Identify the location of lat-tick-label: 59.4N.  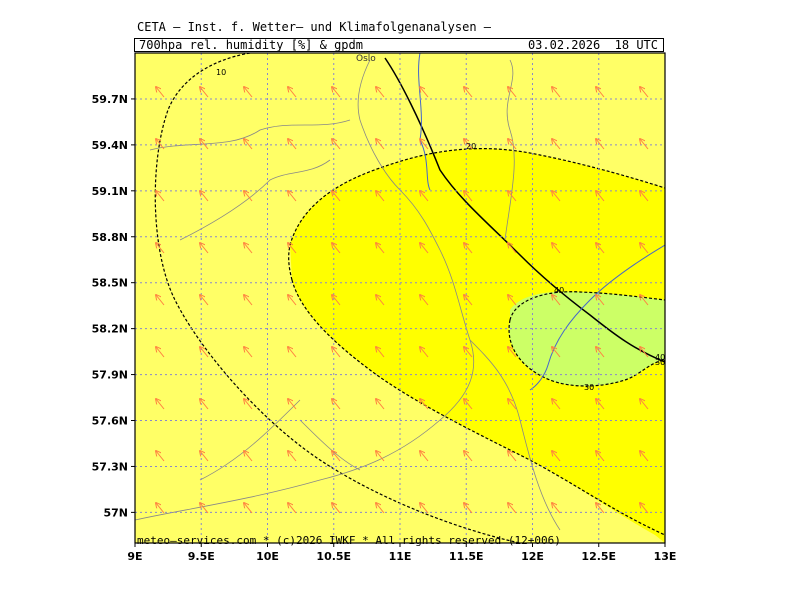
(110, 145).